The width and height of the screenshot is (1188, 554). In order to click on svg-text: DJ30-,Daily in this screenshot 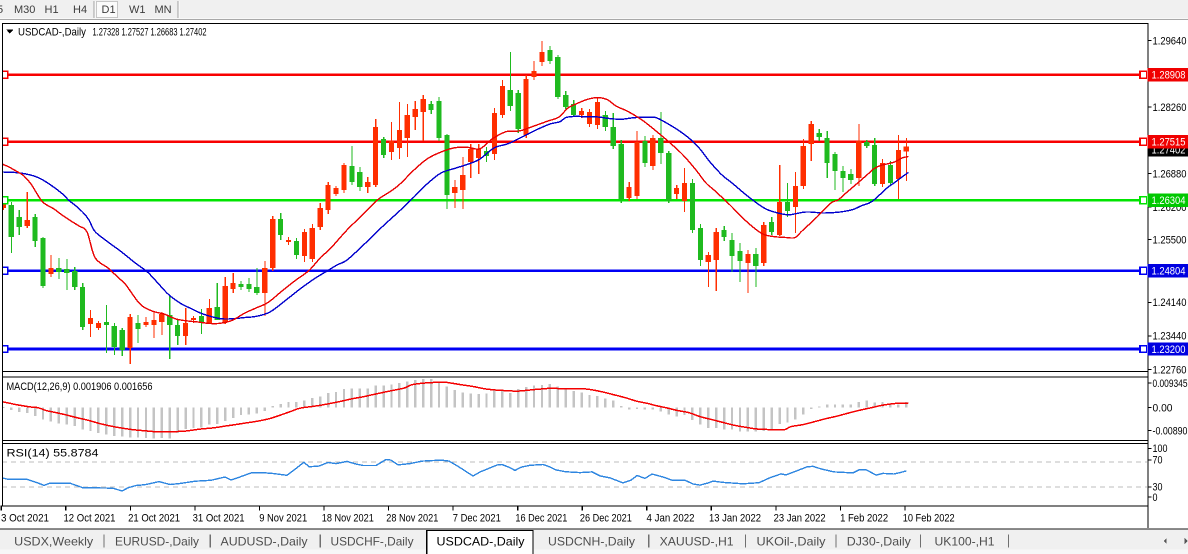, I will do `click(879, 542)`.